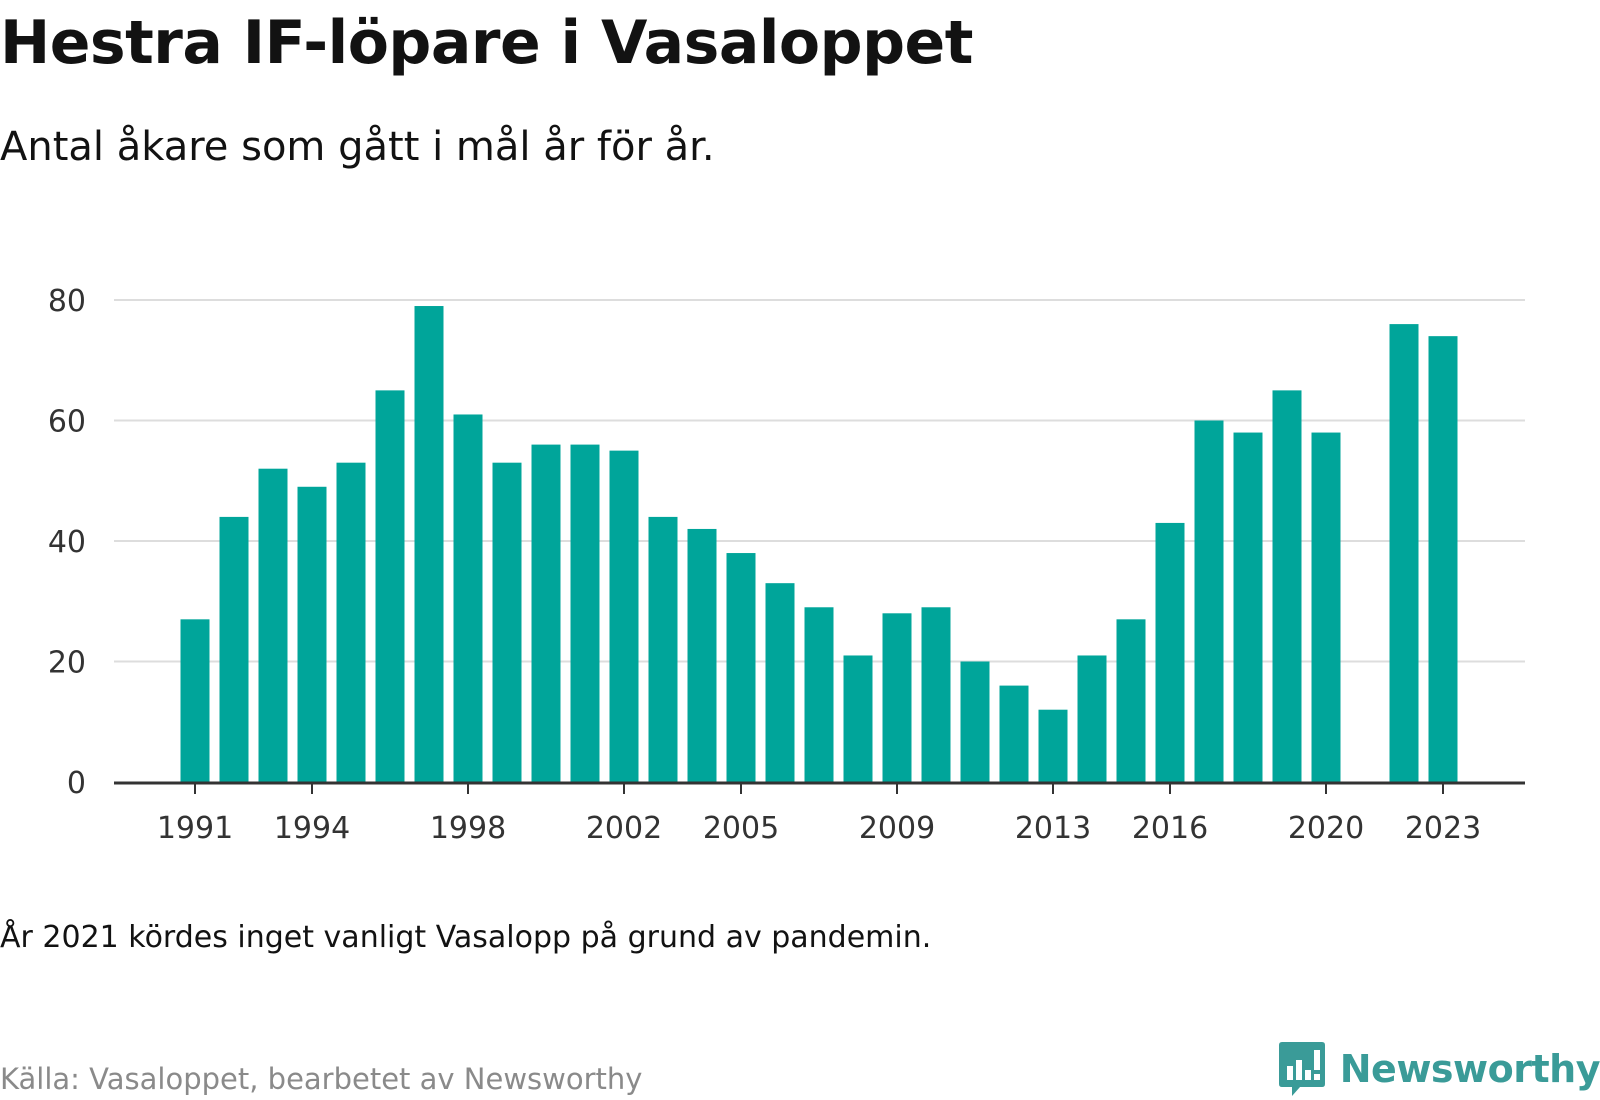 This screenshot has height=1100, width=1600. What do you see at coordinates (897, 828) in the screenshot?
I see `x-tick-label: 2009` at bounding box center [897, 828].